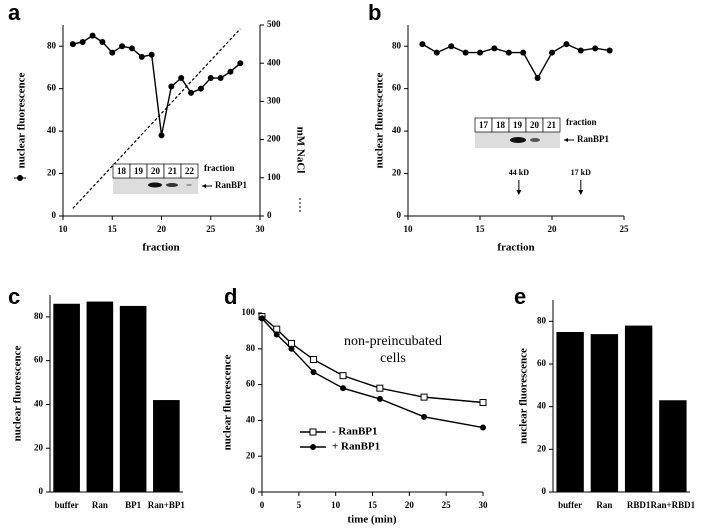 Image resolution: width=720 pixels, height=532 pixels. I want to click on band-arrowhead, so click(204, 186).